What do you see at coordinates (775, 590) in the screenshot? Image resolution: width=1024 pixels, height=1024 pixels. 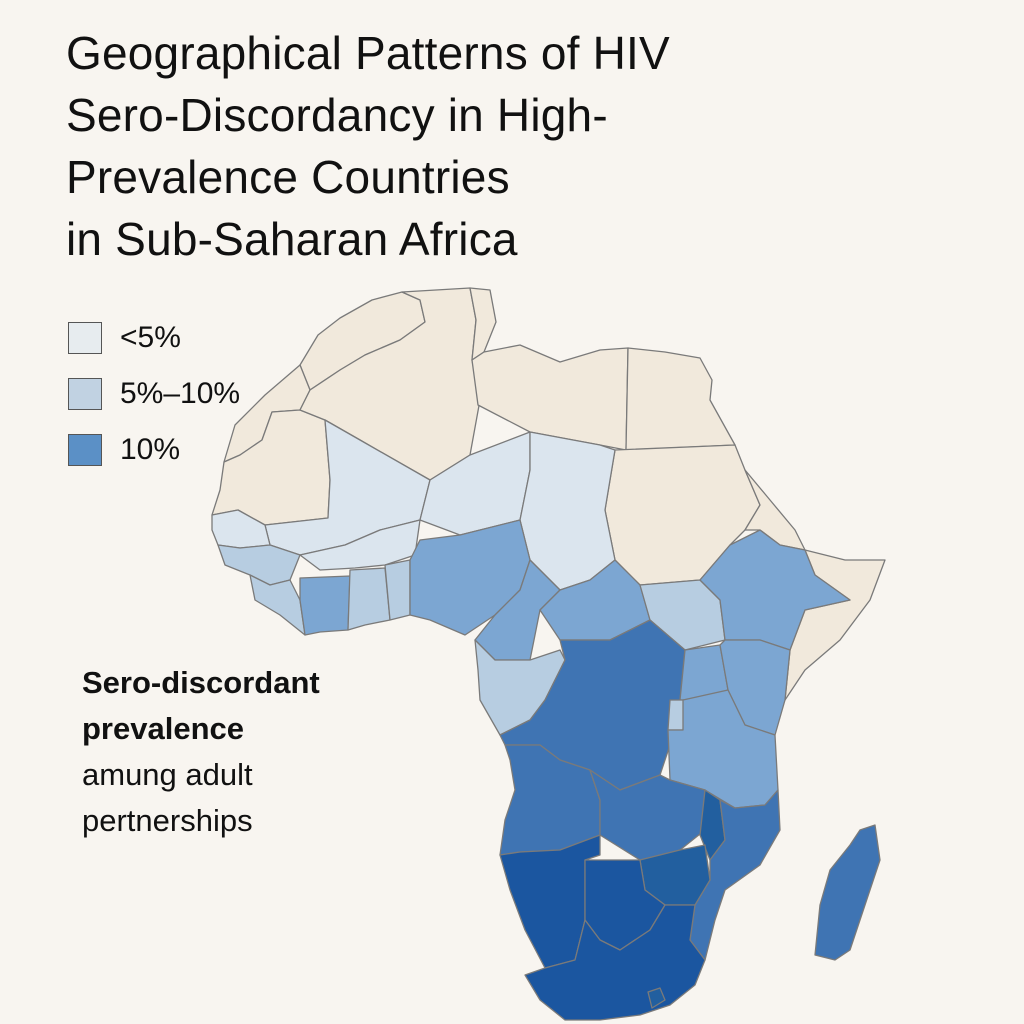 I see `country-ethiopia` at bounding box center [775, 590].